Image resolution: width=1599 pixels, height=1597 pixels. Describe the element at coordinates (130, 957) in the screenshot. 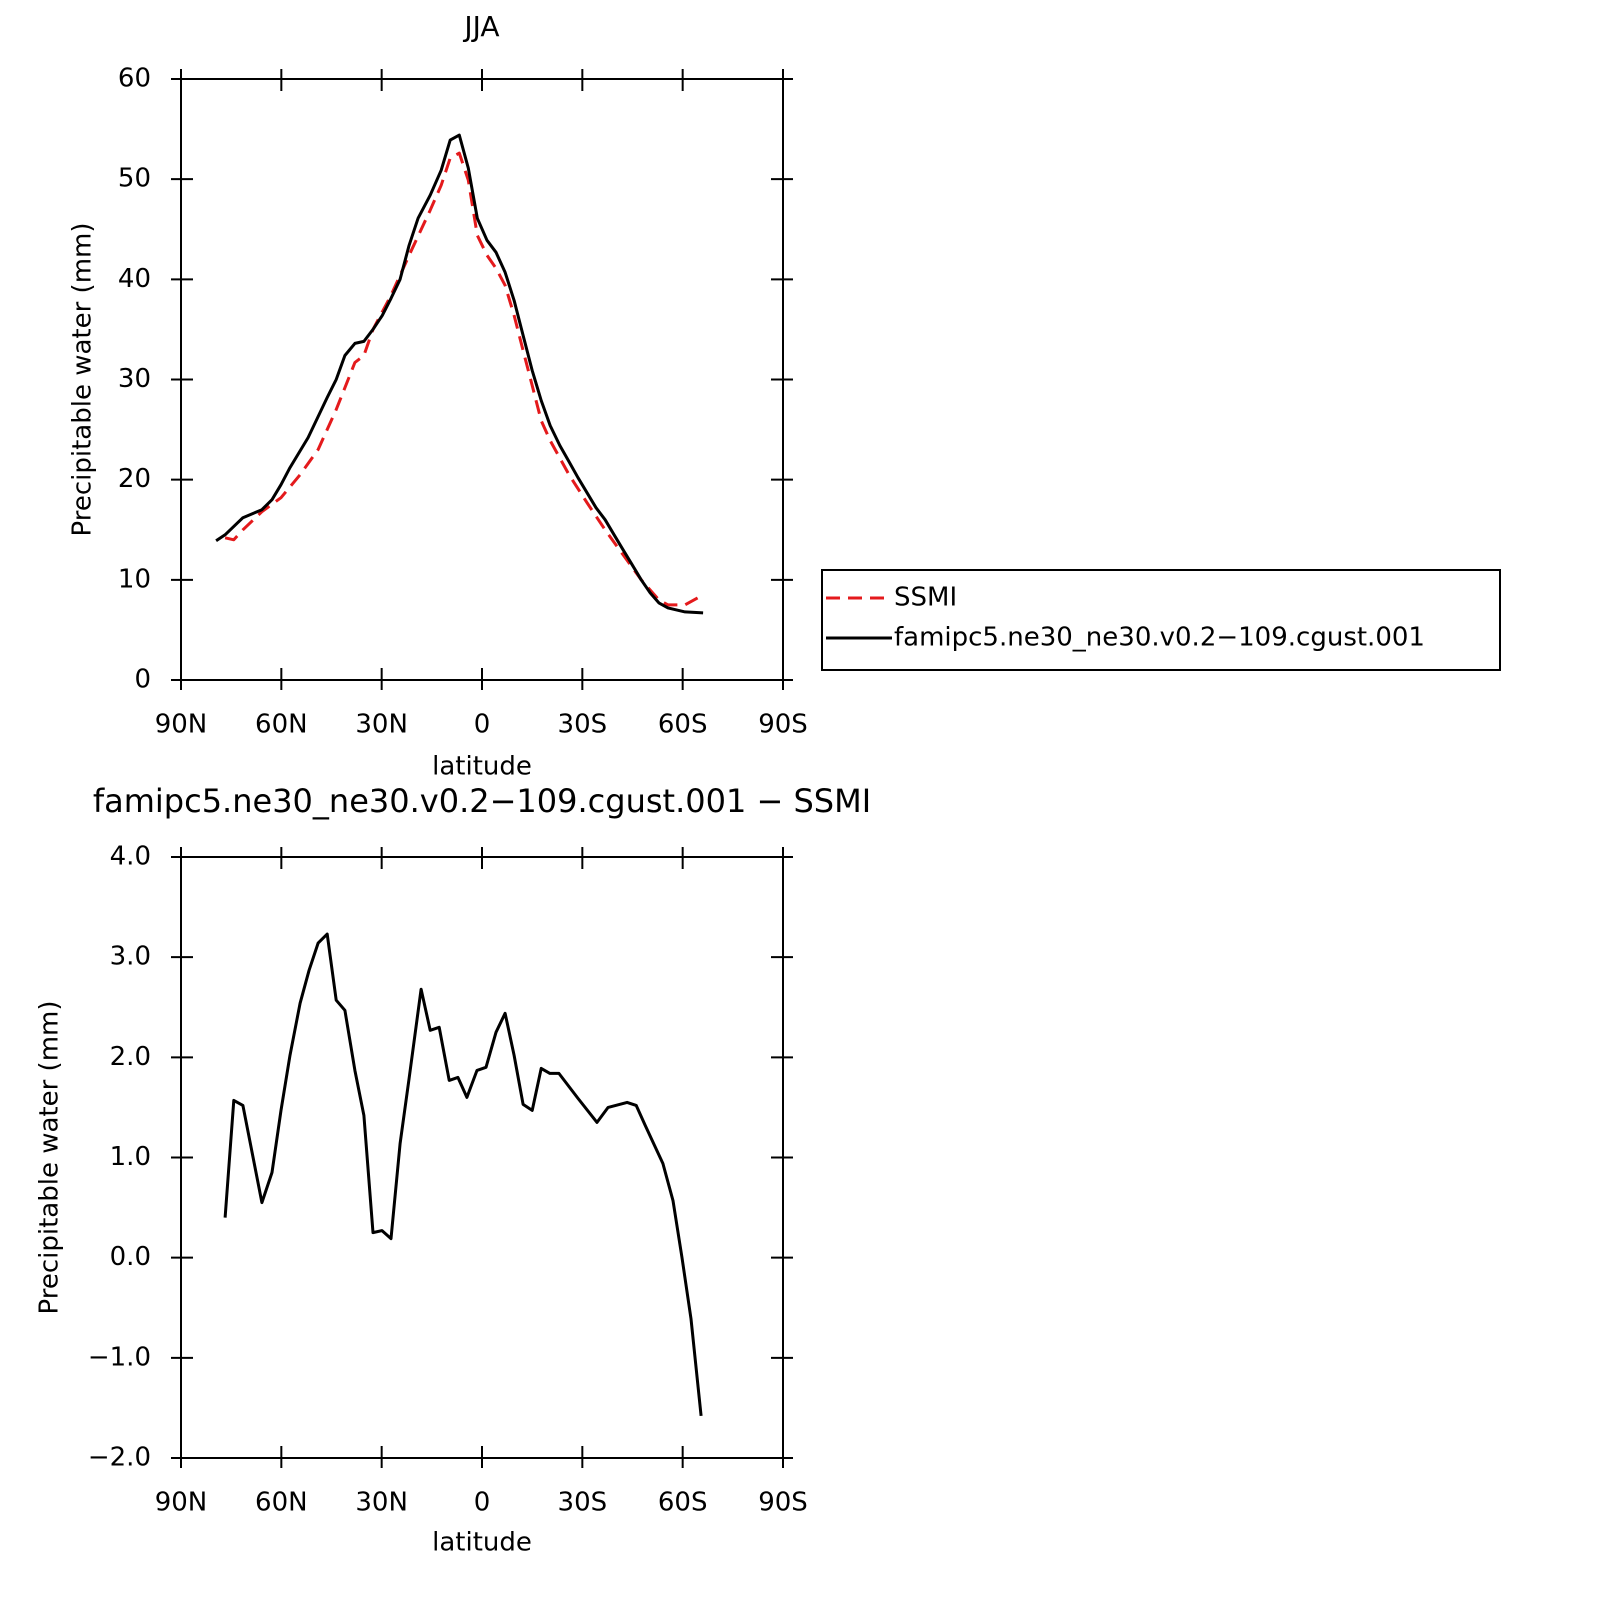

I see `y-tick-label: 3.0` at that location.